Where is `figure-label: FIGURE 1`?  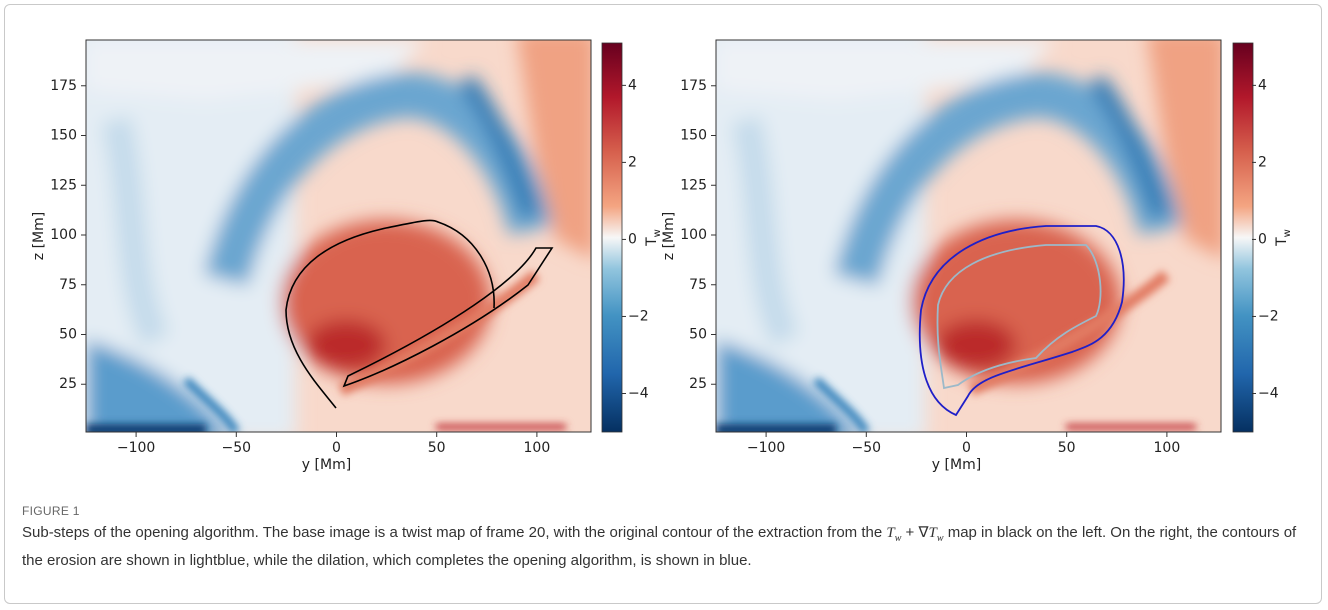 figure-label: FIGURE 1 is located at coordinates (51, 511).